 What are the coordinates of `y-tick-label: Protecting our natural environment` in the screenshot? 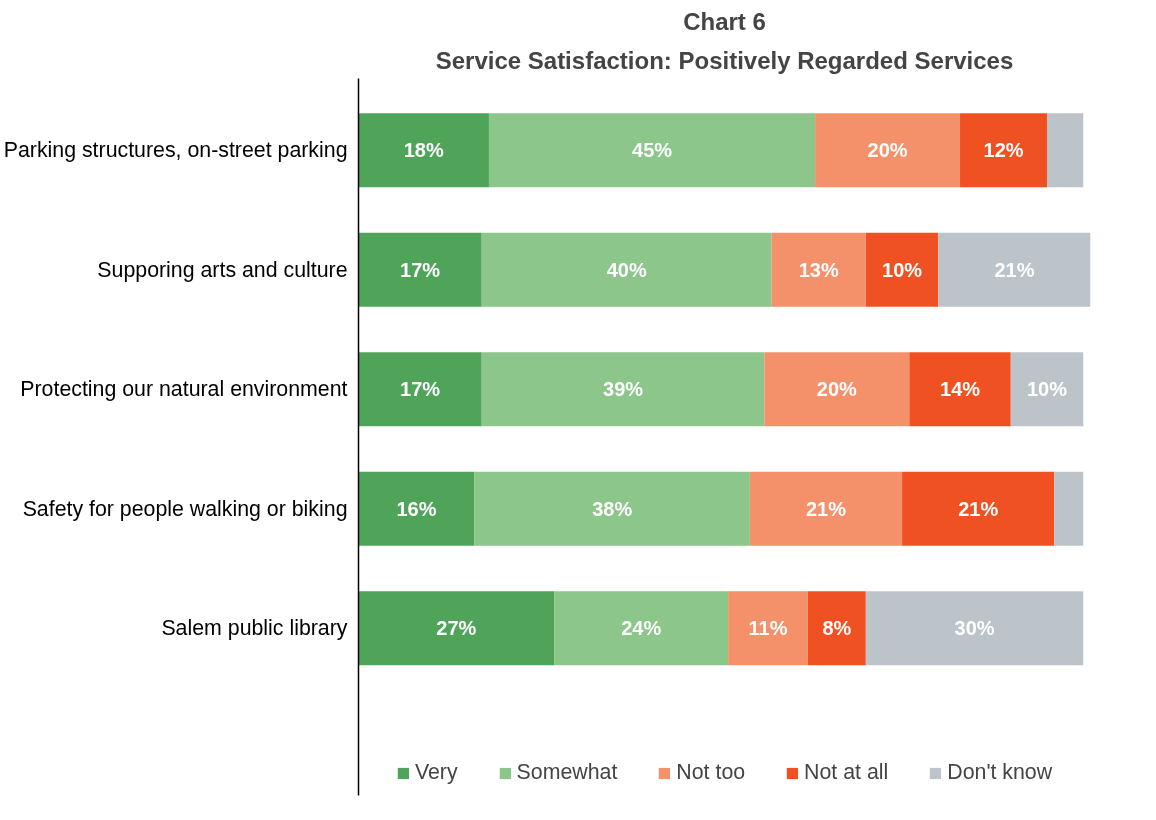 It's located at (184, 389).